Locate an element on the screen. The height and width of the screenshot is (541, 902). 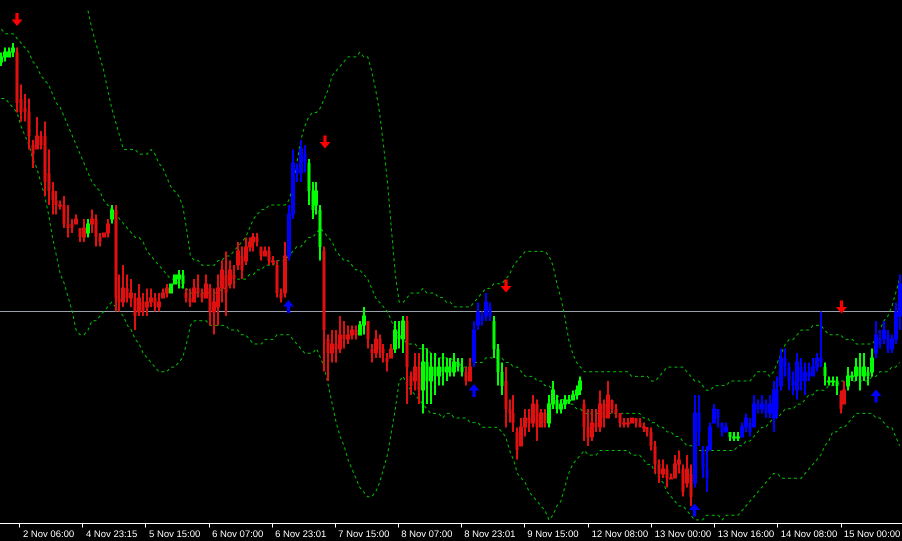
x-tick-label: 9 Nov 15:00 is located at coordinates (553, 534).